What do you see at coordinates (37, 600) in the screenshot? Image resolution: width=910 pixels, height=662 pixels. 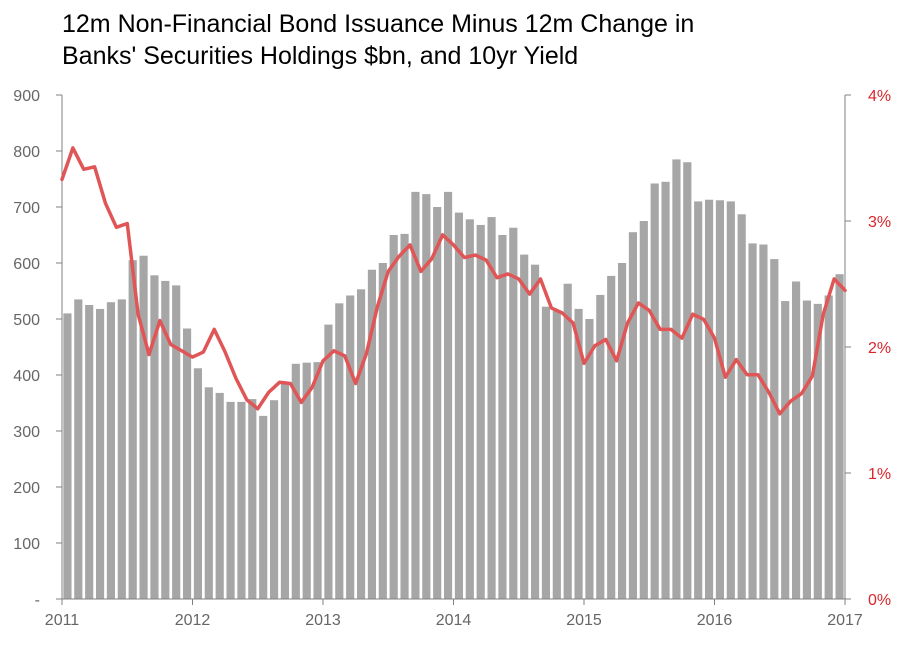 I see `y-left-tick-label: -` at bounding box center [37, 600].